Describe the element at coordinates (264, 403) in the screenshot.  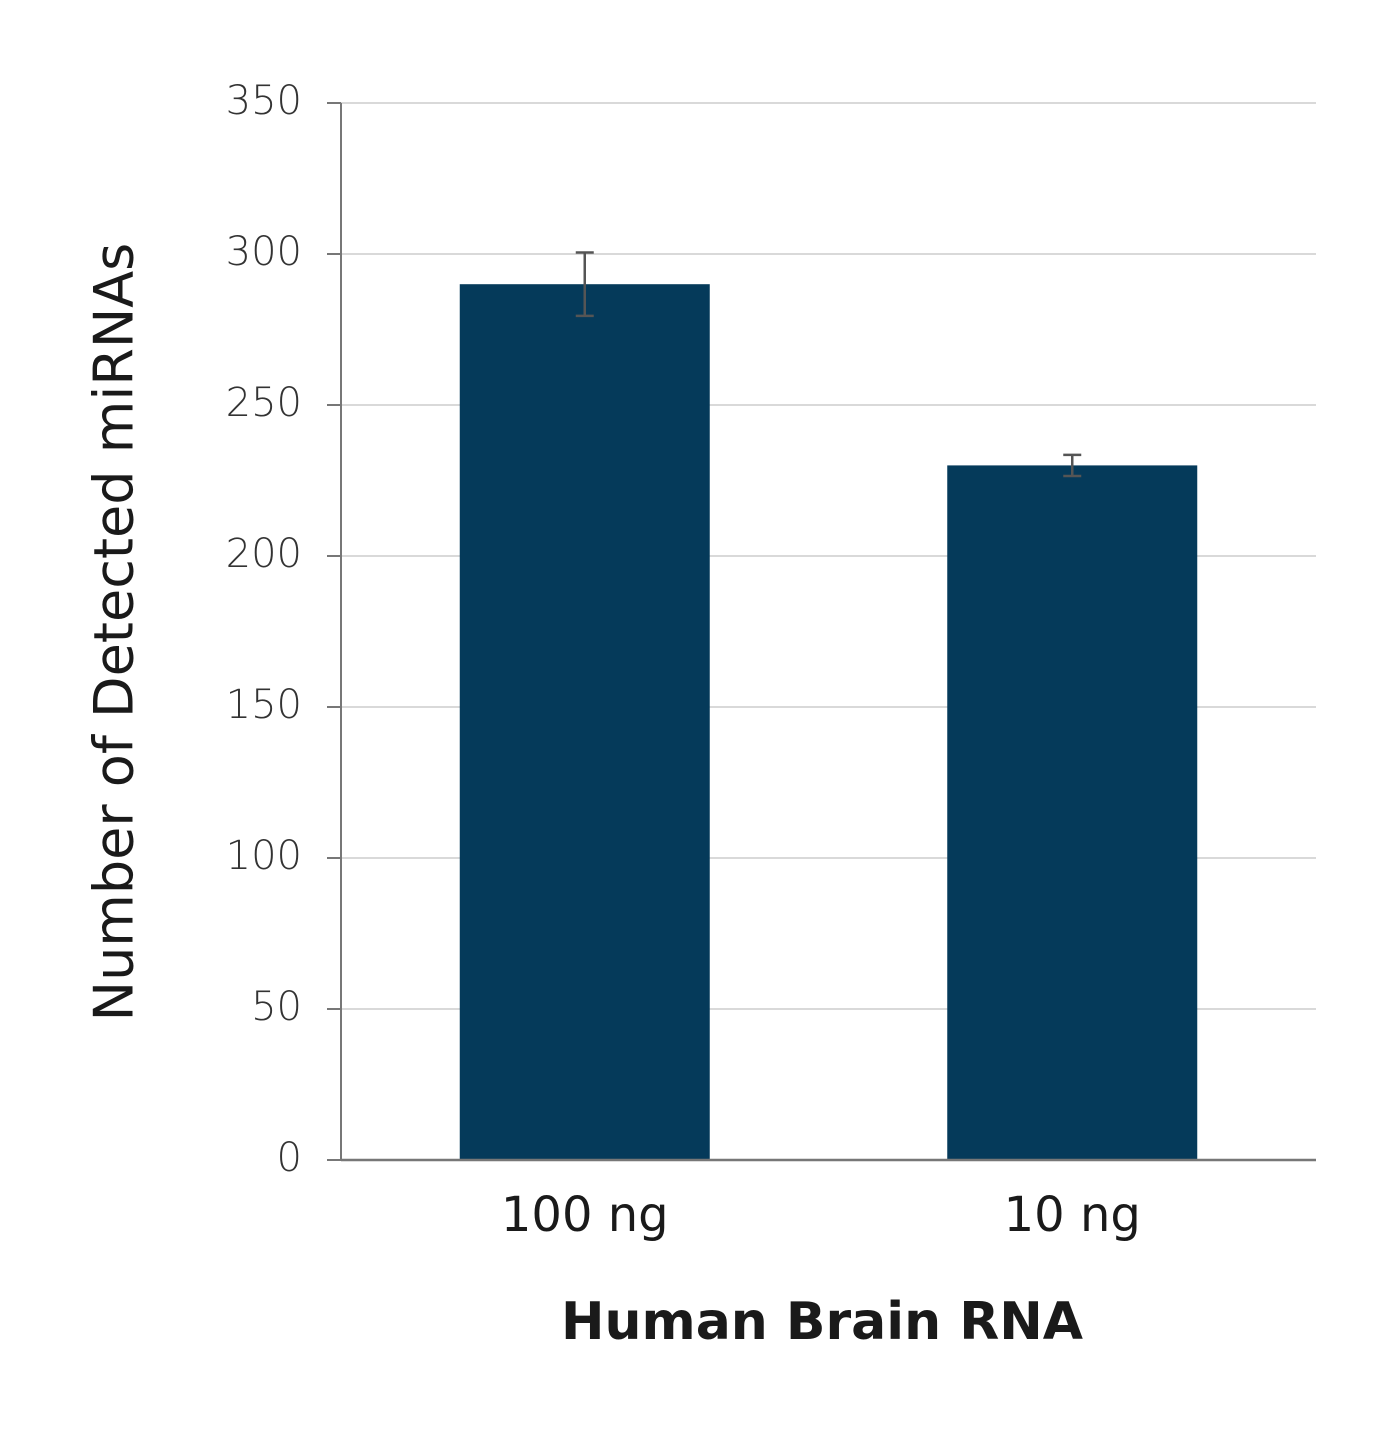
I see `y-tick-label: 250` at that location.